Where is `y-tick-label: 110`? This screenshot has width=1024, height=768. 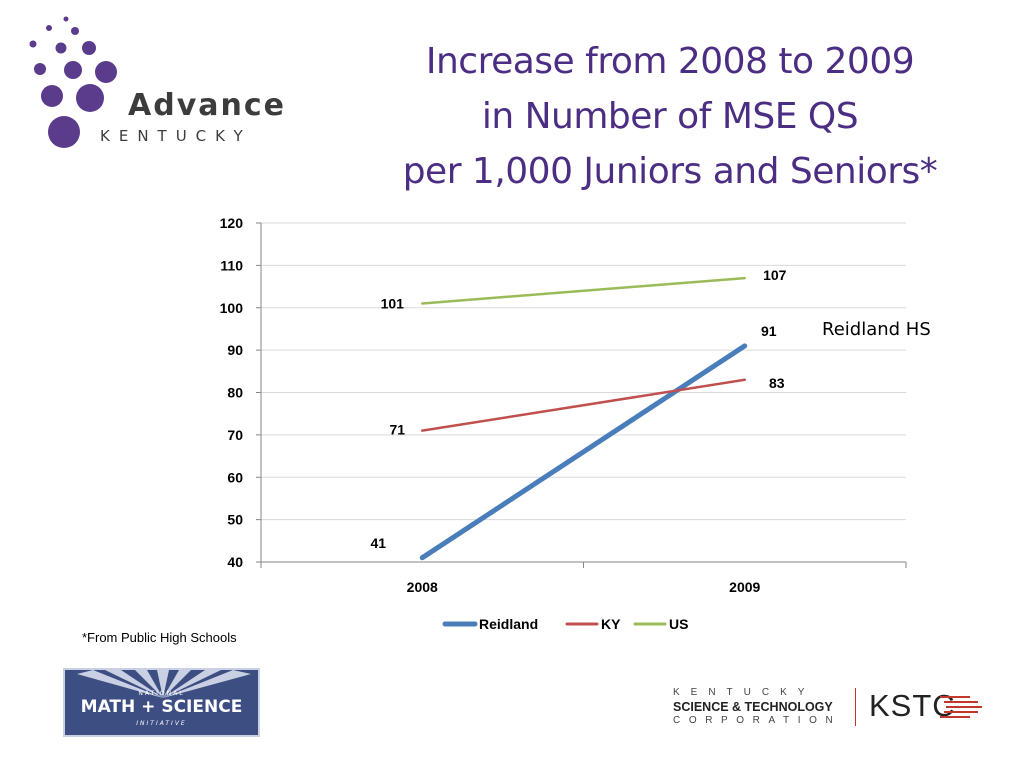 y-tick-label: 110 is located at coordinates (231, 265).